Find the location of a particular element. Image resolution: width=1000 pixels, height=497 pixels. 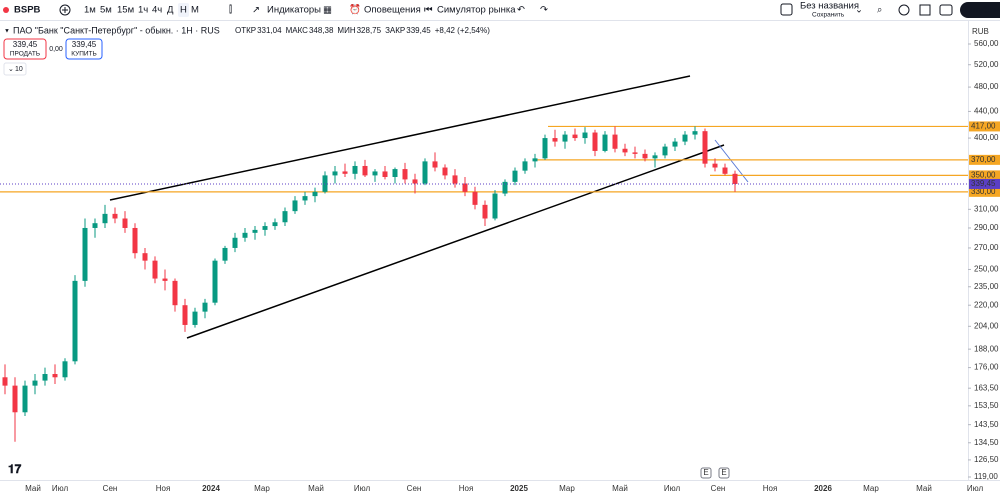

symbol-icon is located at coordinates (6, 10).